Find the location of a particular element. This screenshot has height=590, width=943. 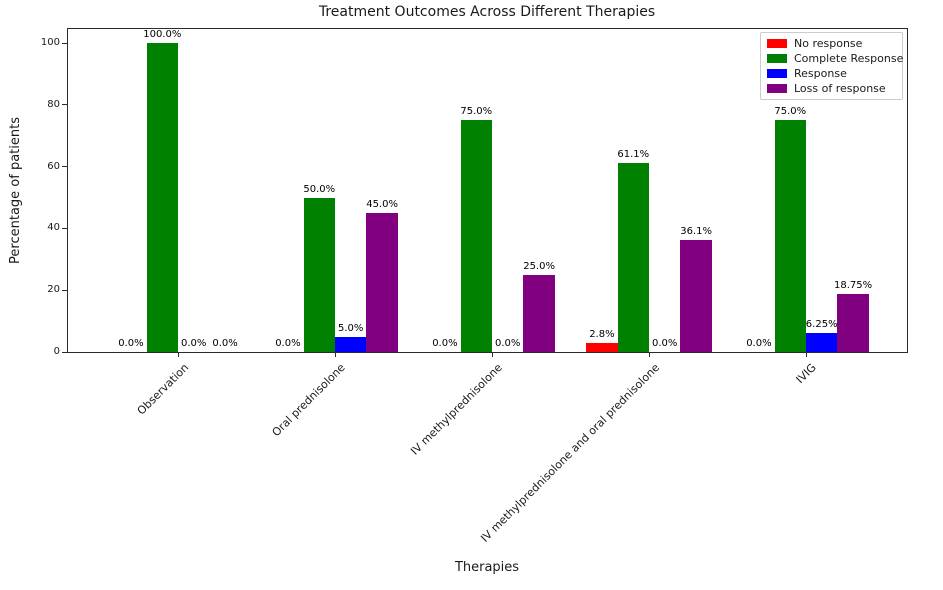

legend-label: Complete Response is located at coordinates (849, 58).